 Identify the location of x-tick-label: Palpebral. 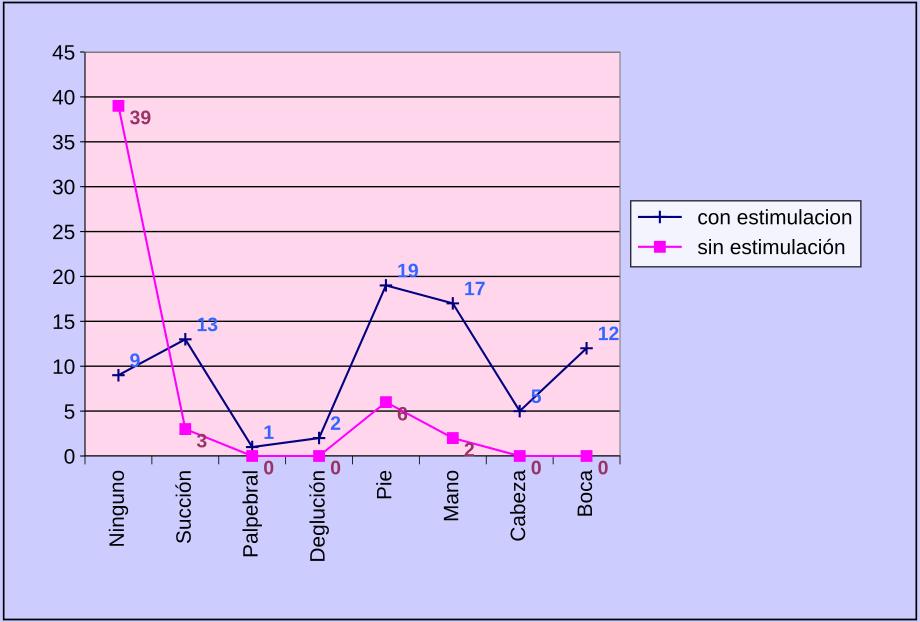
(252, 513).